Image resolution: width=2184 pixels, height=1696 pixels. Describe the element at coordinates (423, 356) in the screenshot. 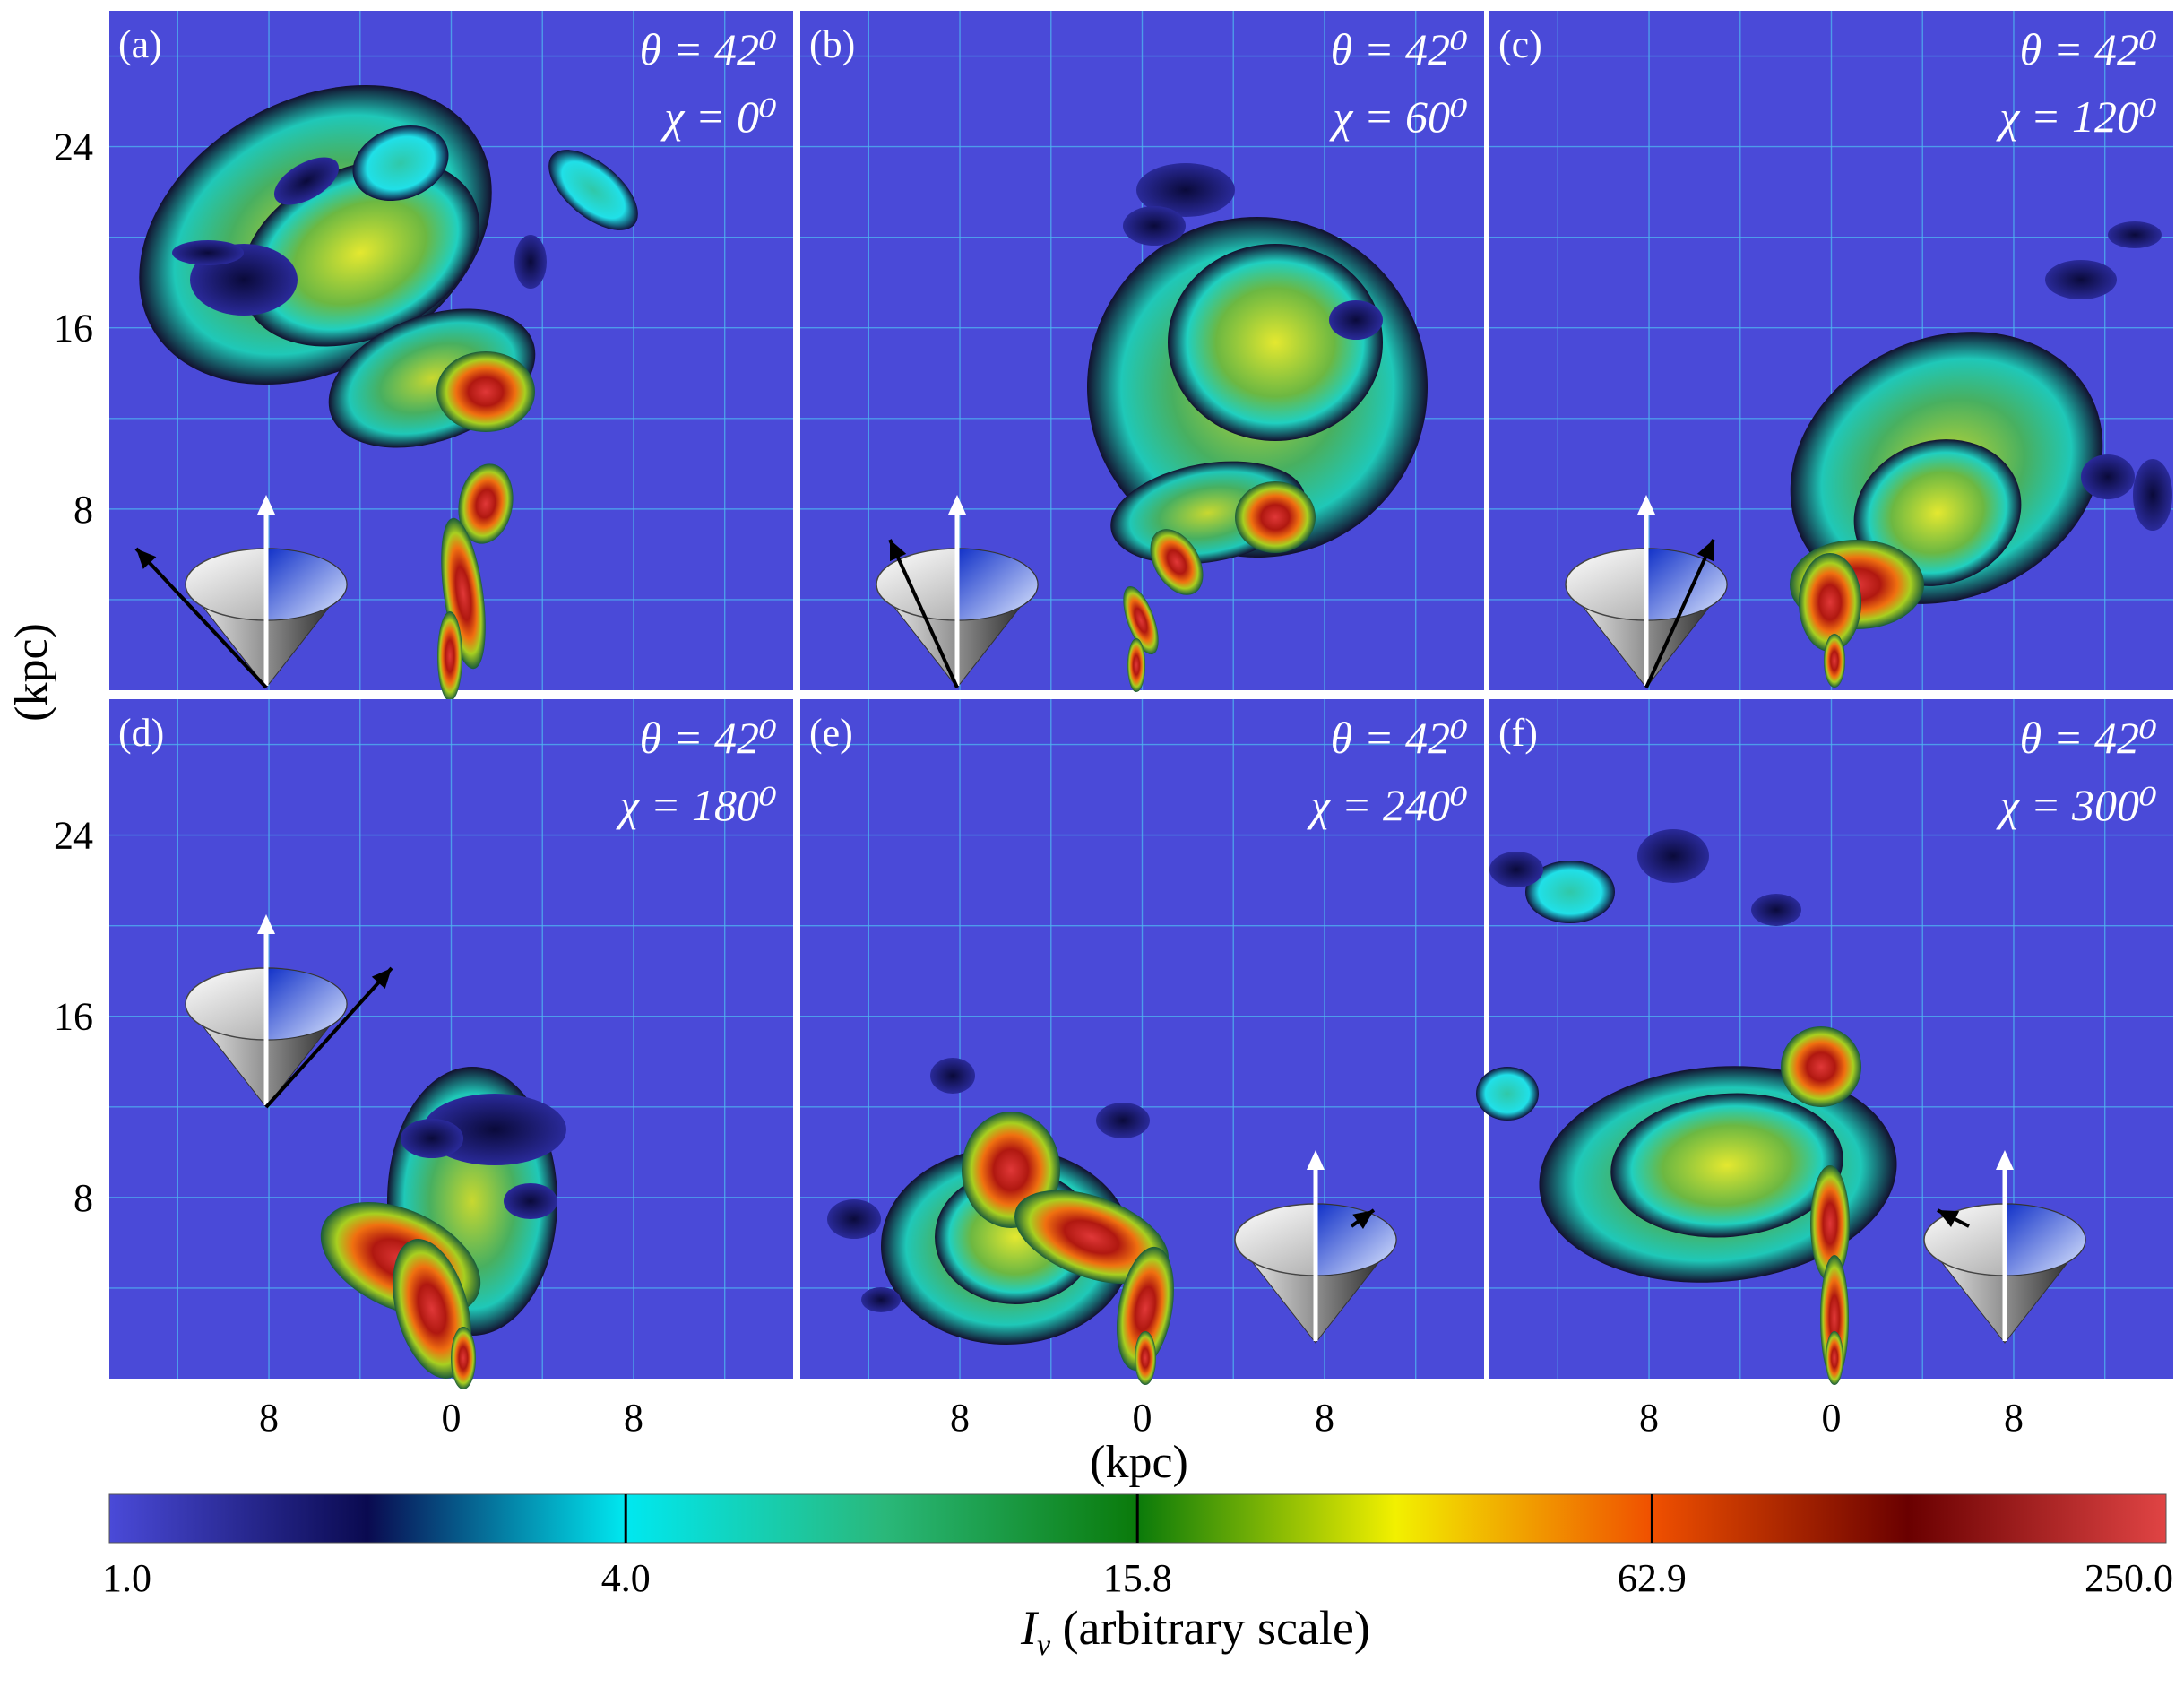

I see `panel-a: (a) θ = 42⁰ χ = 0⁰ 24 16 8` at that location.